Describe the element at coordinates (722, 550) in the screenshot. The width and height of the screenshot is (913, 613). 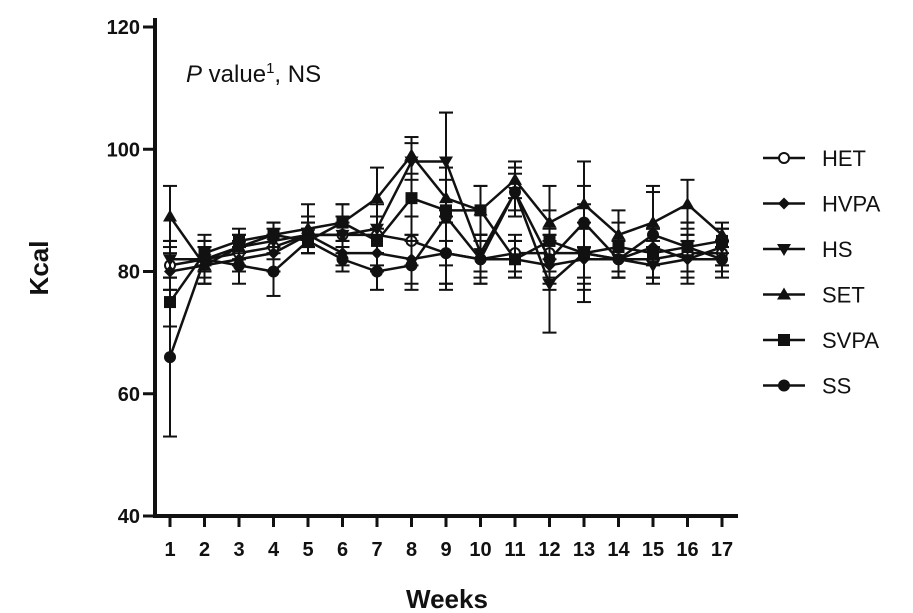
I see `x-tick-label: 17` at that location.